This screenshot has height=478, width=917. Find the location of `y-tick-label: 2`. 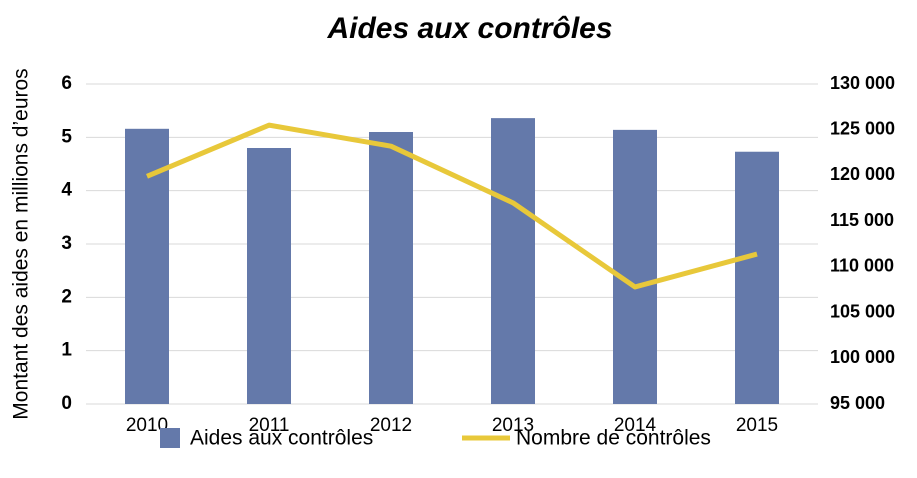

y-tick-label: 2 is located at coordinates (66, 296).